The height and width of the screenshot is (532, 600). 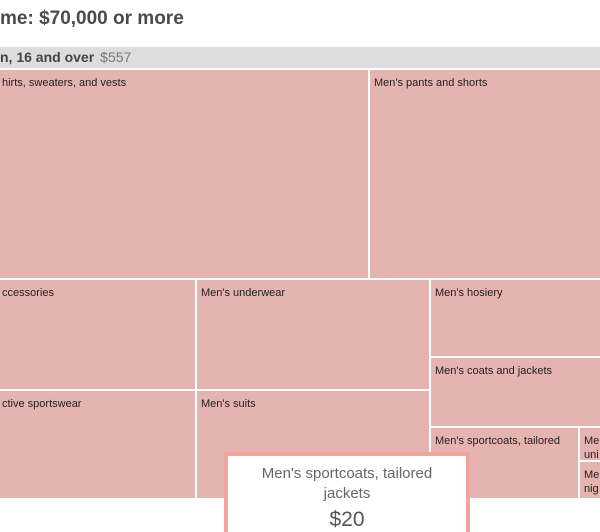 I want to click on cell-label: Men's hosiery, so click(x=469, y=293).